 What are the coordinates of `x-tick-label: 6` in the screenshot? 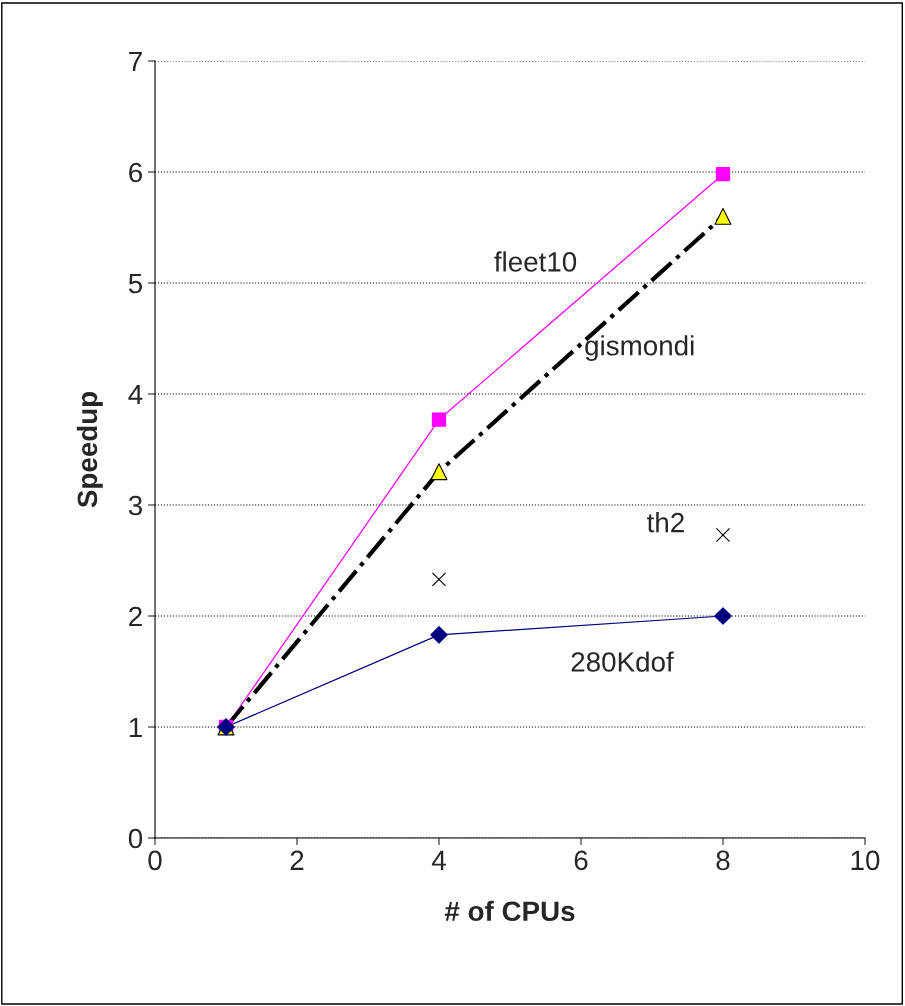 It's located at (581, 860).